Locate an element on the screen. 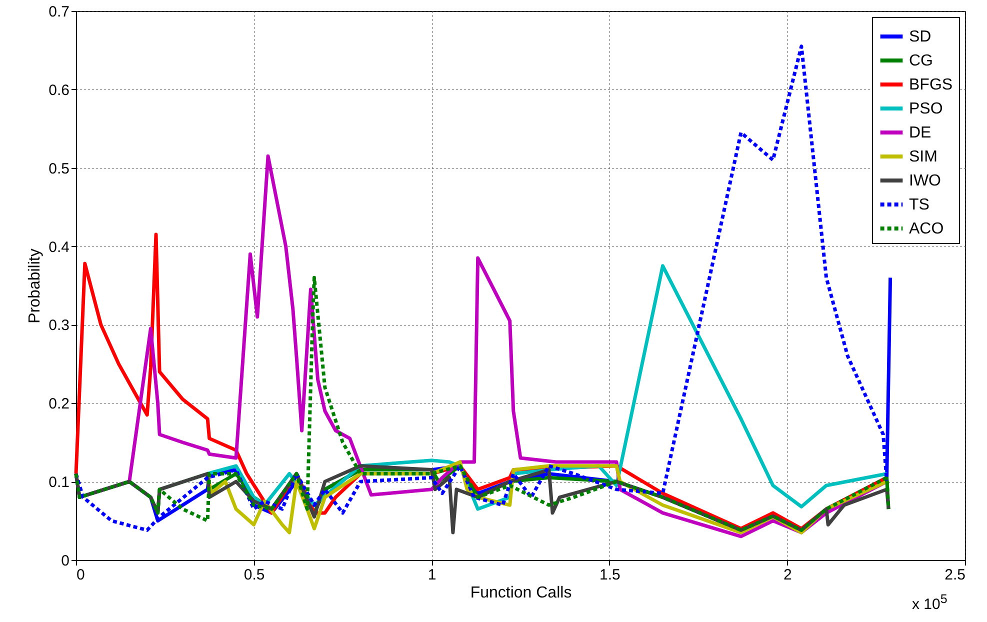 Image resolution: width=987 pixels, height=622 pixels. y-tick-label: 0 is located at coordinates (65, 561).